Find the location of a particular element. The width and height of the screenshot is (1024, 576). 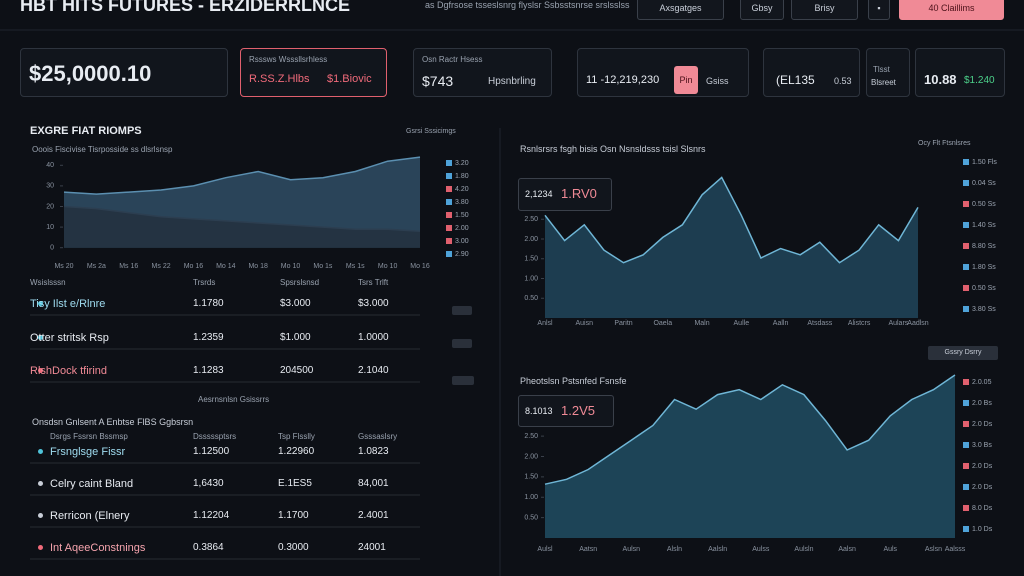

column-header: Spsrslsnsd is located at coordinates (300, 282).